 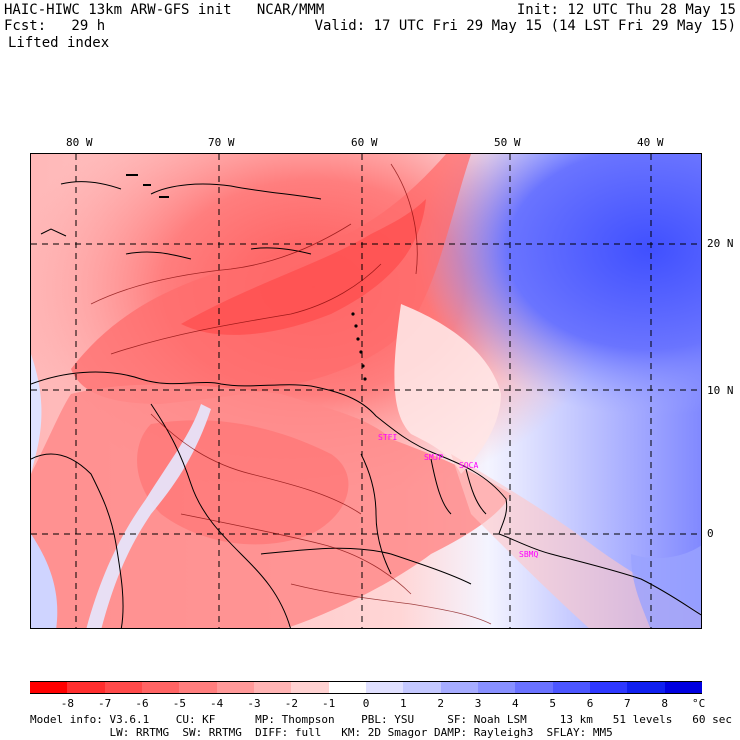 What do you see at coordinates (164, 10) in the screenshot?
I see `model-title: HAIC-HIWC 13km ARW-GFS init NCAR/MMM` at bounding box center [164, 10].